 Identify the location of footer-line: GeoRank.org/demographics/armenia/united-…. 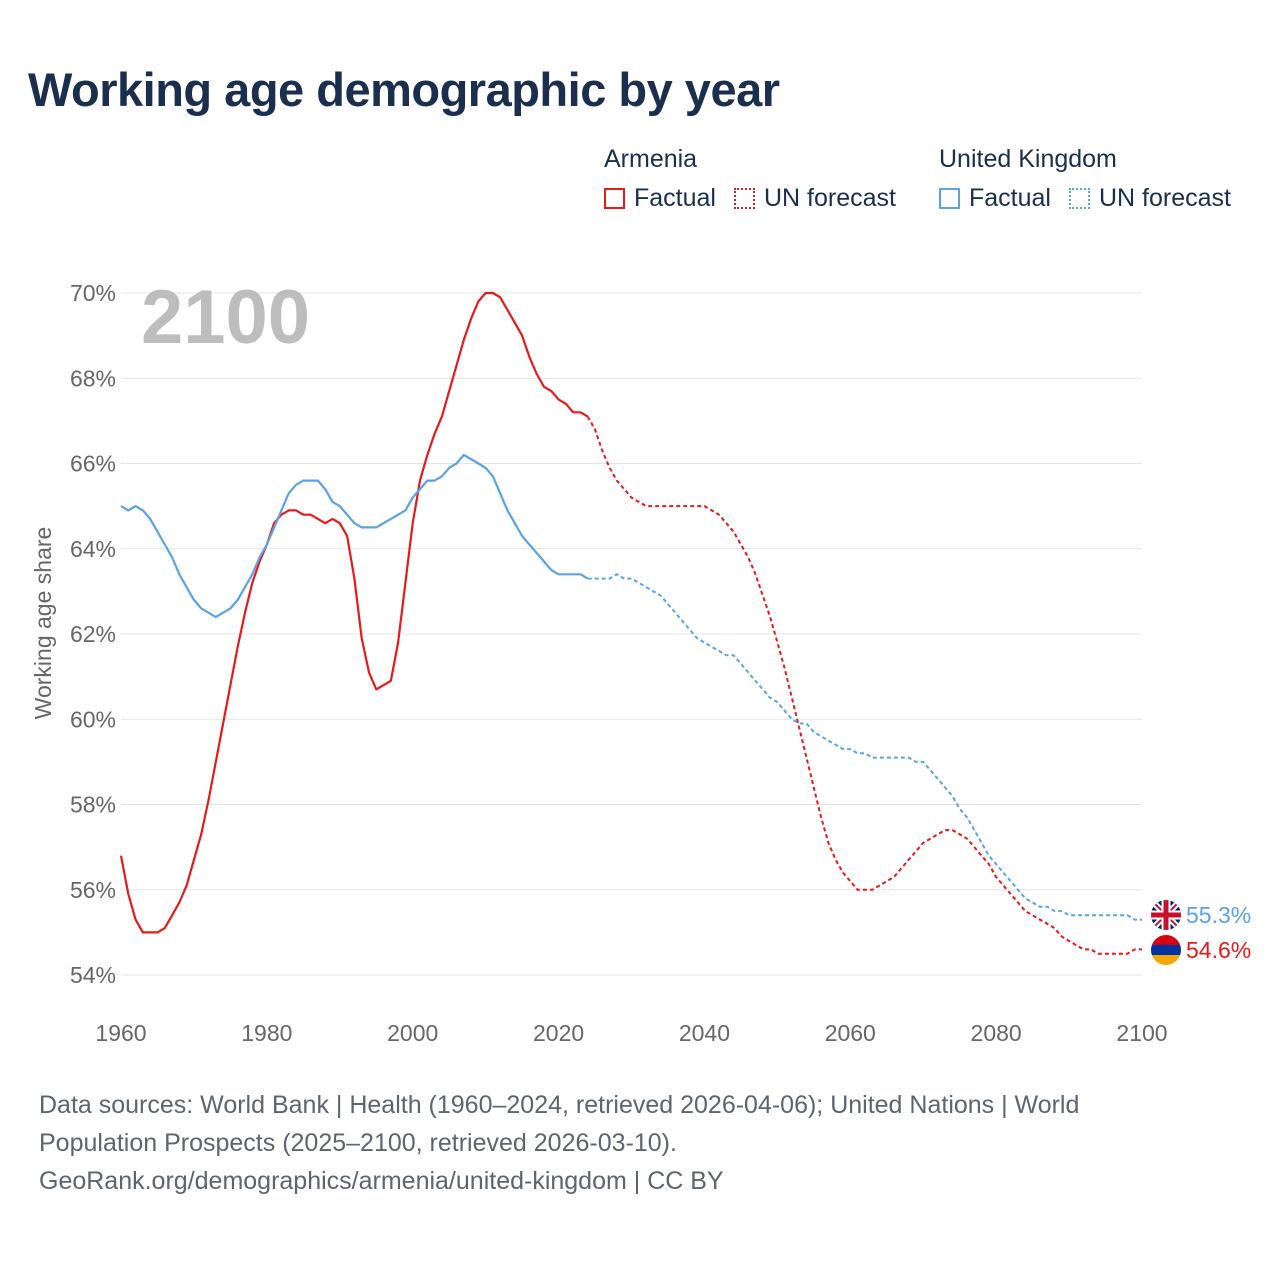
(381, 1181).